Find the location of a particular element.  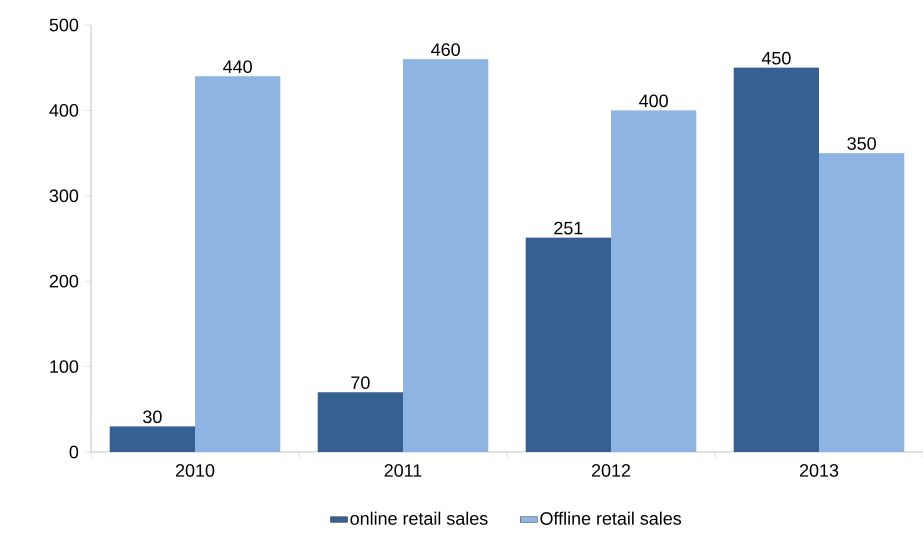

data-label: 30 is located at coordinates (152, 417).